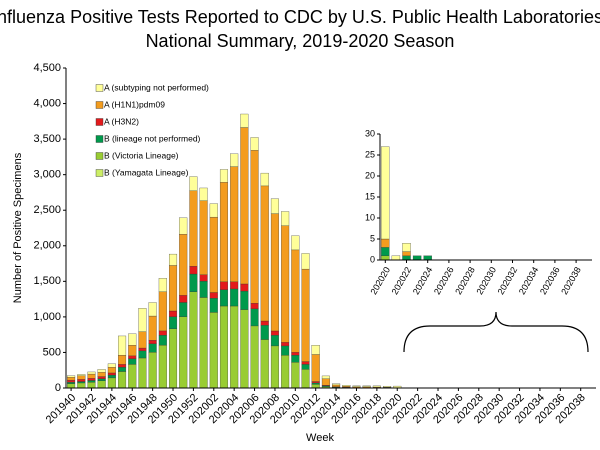 The image size is (600, 450). What do you see at coordinates (300, 41) in the screenshot?
I see `chart-subtitle: National Summary, 2019-2020 Season` at bounding box center [300, 41].